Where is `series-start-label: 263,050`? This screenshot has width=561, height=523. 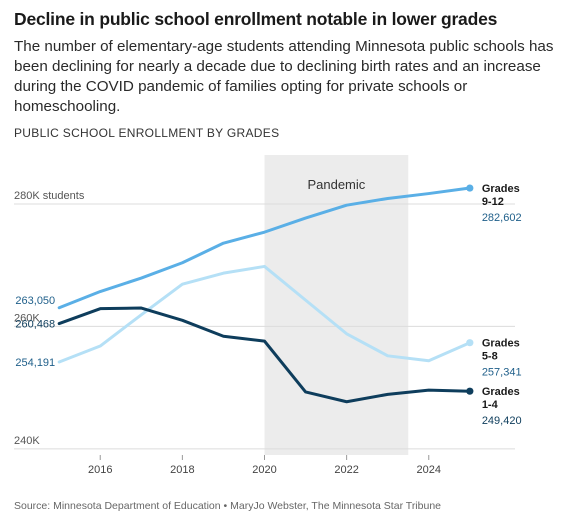 series-start-label: 263,050 is located at coordinates (35, 301).